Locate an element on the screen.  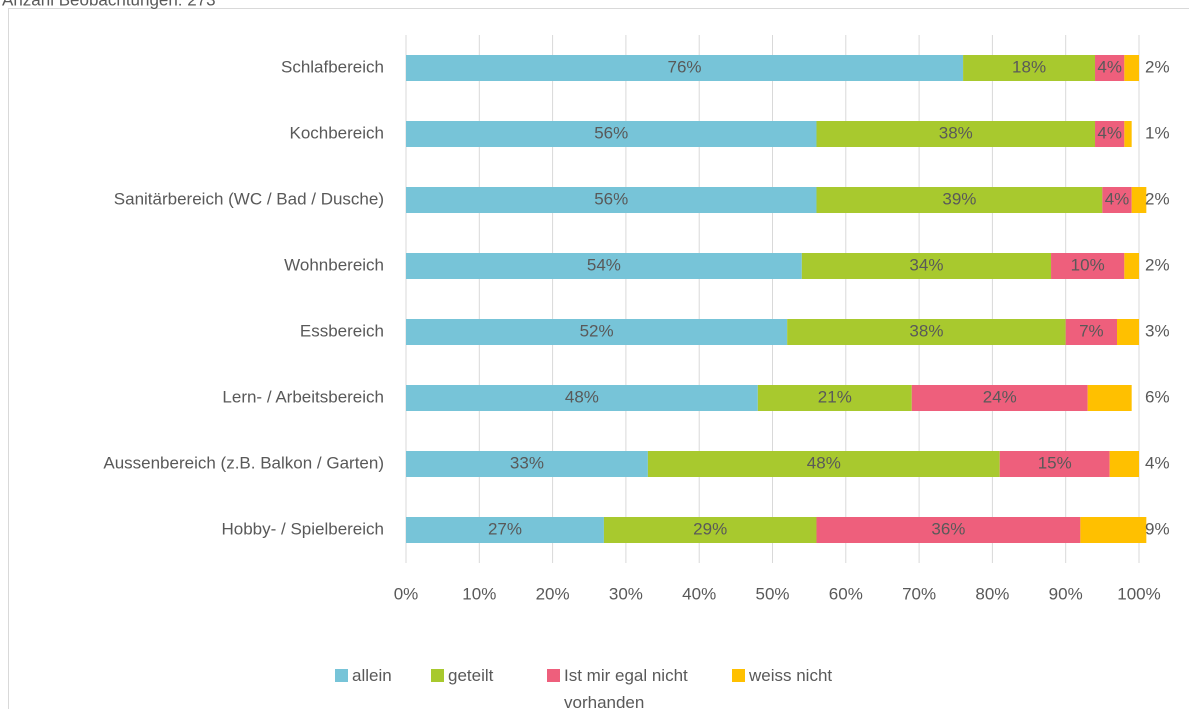
y-tick-label: Lern- / Arbeitsbereich is located at coordinates (303, 396).